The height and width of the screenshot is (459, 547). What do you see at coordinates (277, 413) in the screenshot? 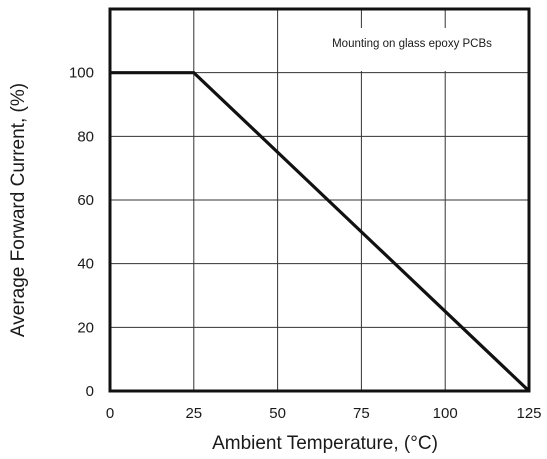
I see `x-tick-label-50: 50` at bounding box center [277, 413].